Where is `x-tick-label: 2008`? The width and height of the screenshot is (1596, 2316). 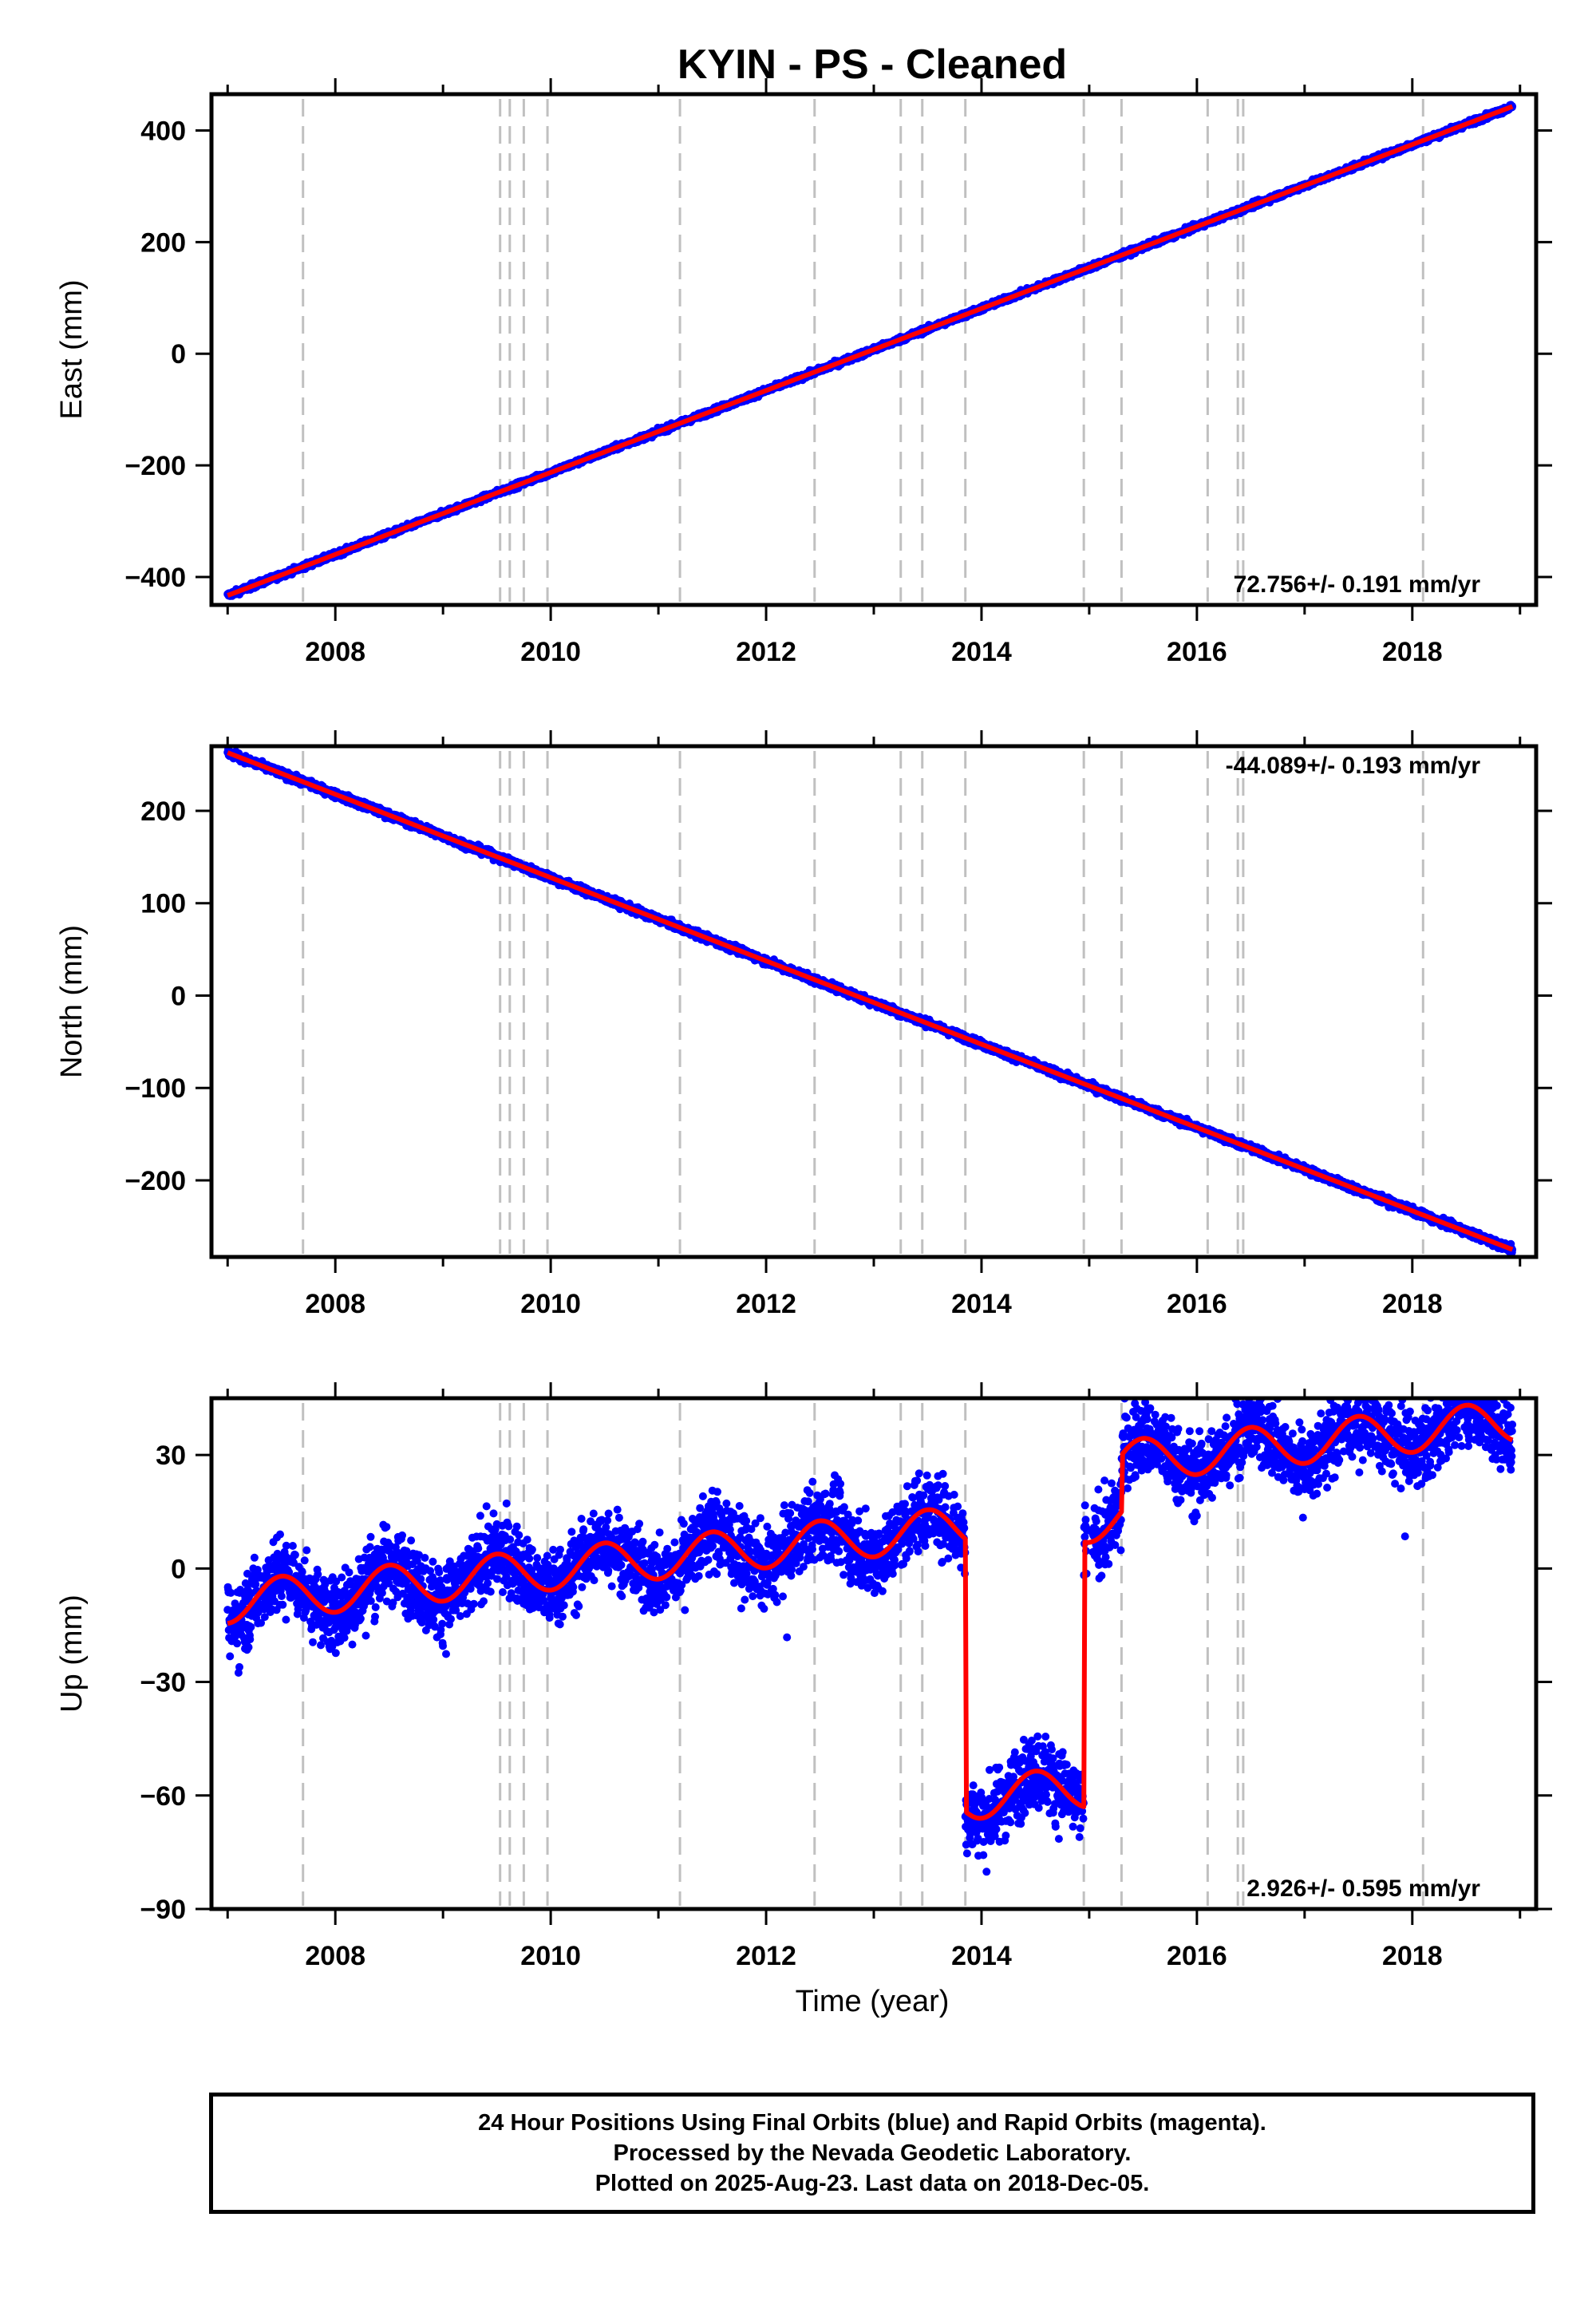 x-tick-label: 2008 is located at coordinates (335, 652).